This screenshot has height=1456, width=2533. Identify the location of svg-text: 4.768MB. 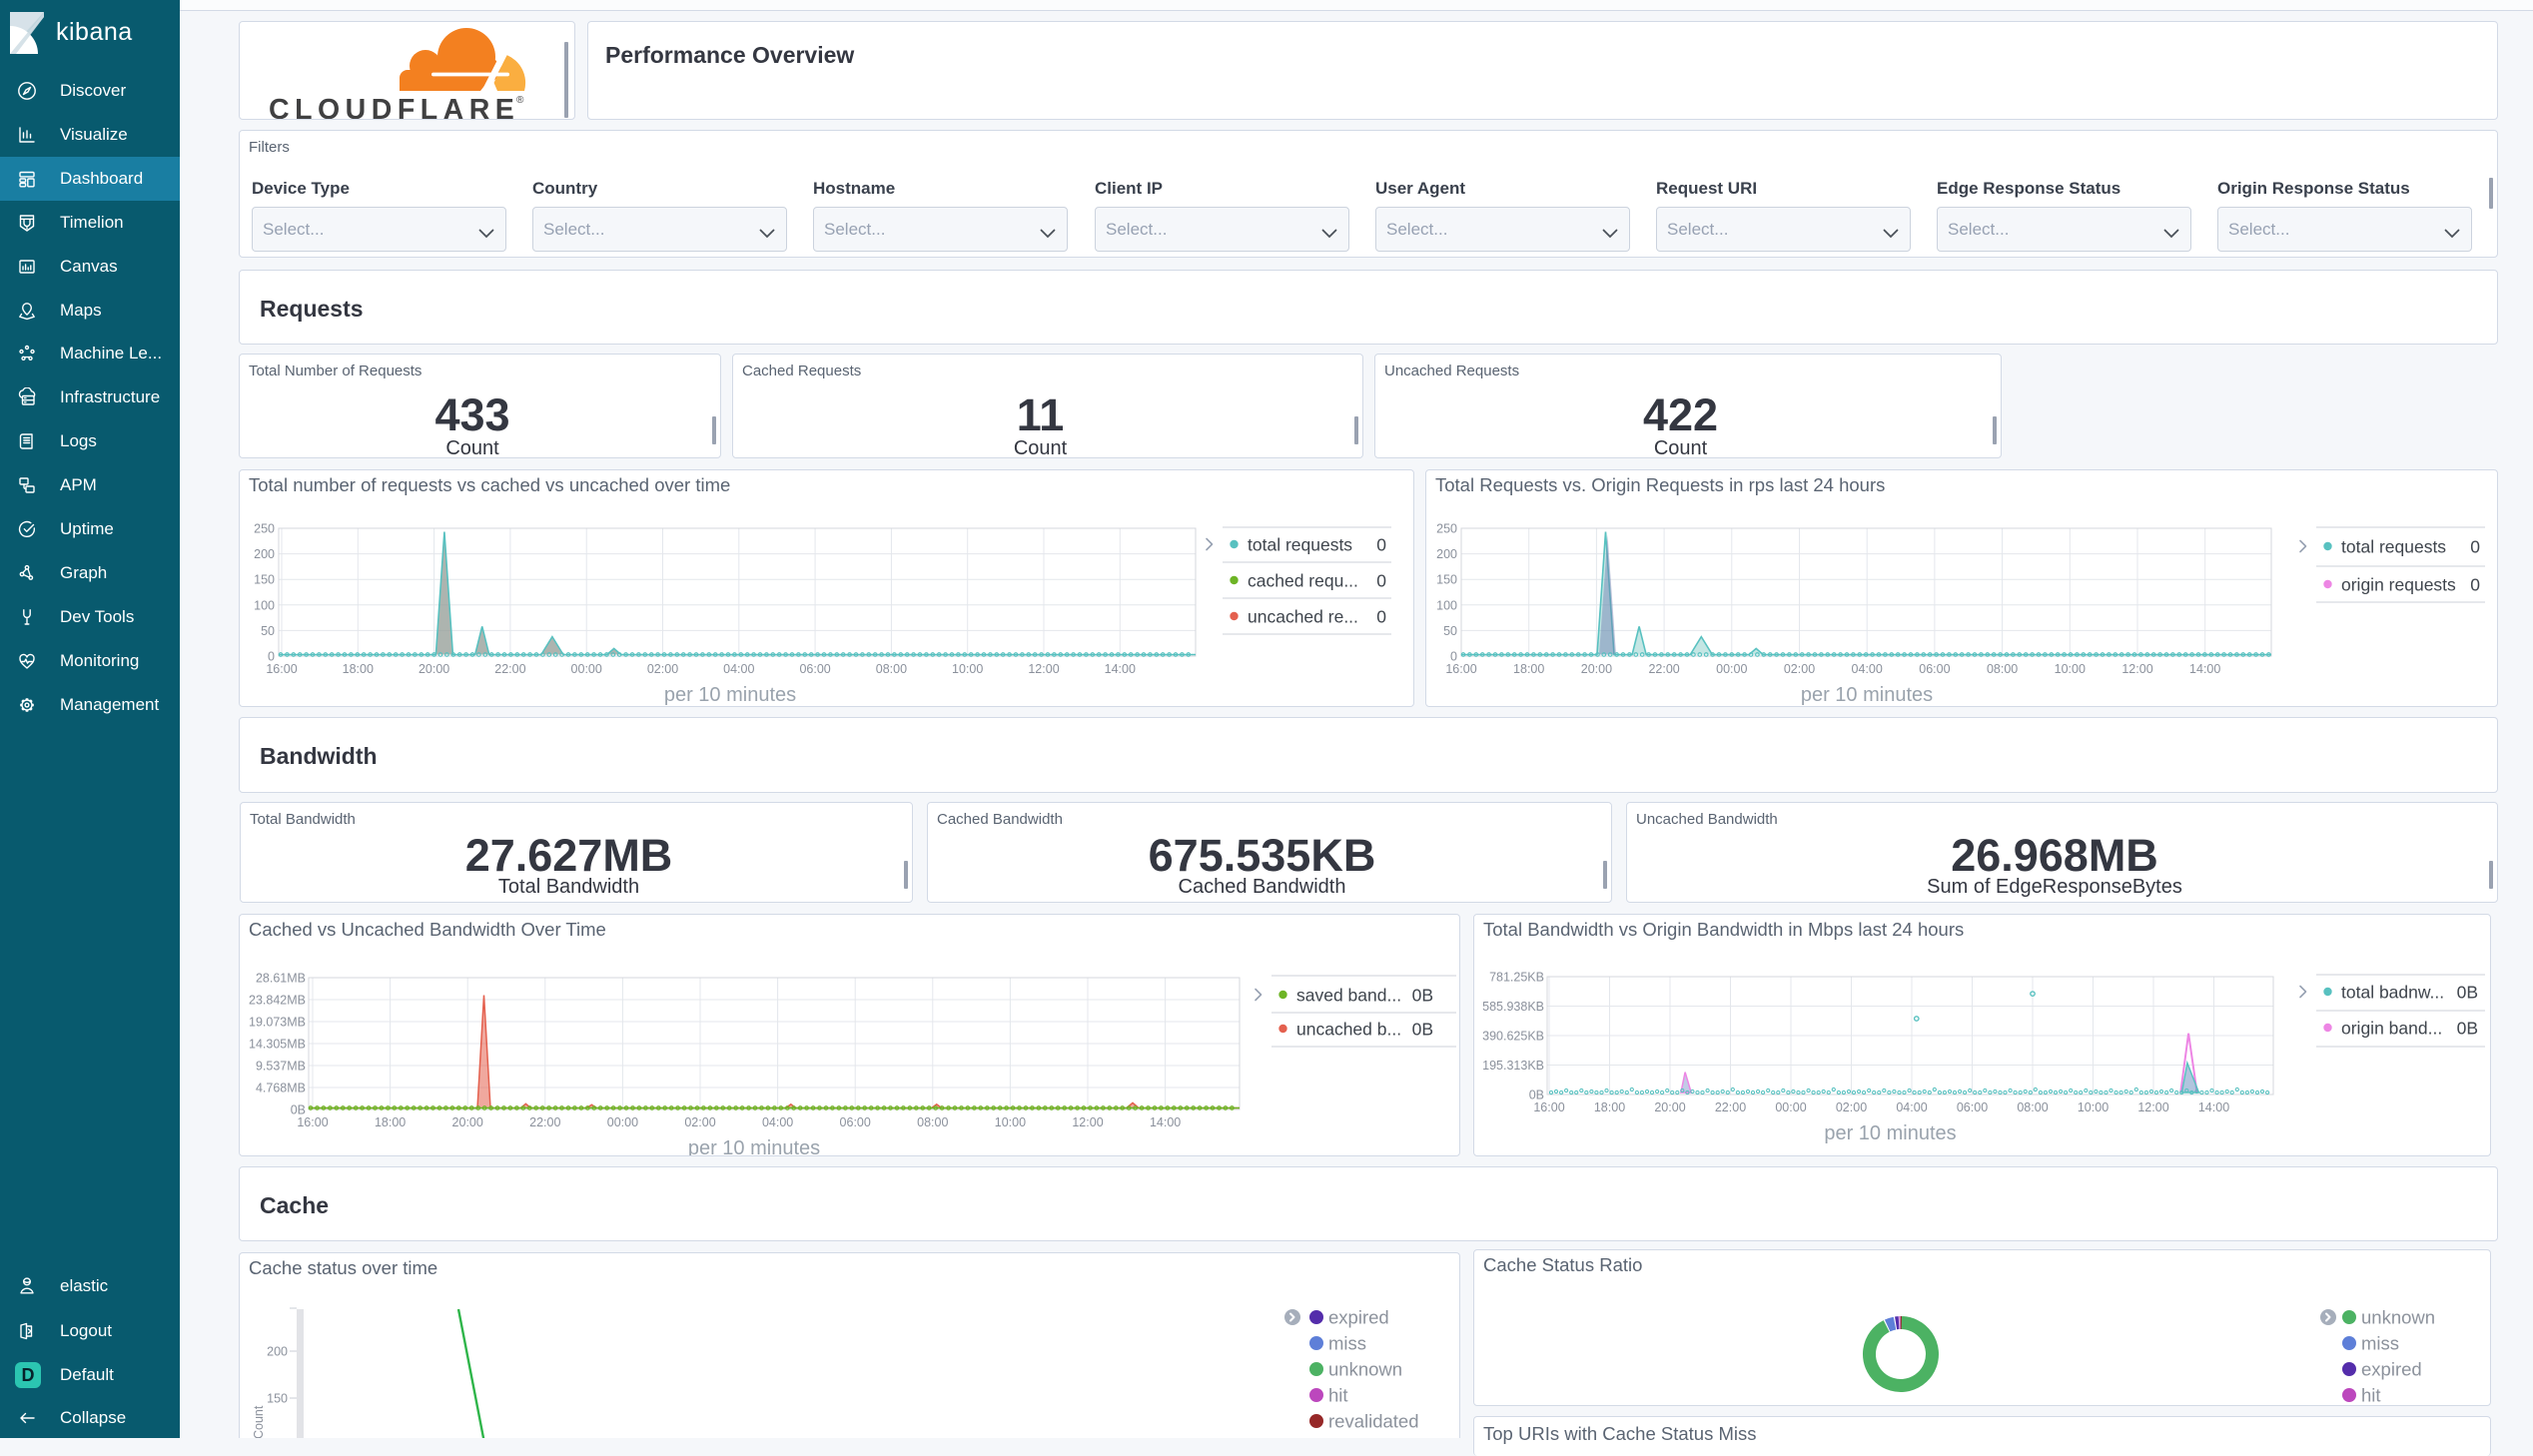
(281, 1089).